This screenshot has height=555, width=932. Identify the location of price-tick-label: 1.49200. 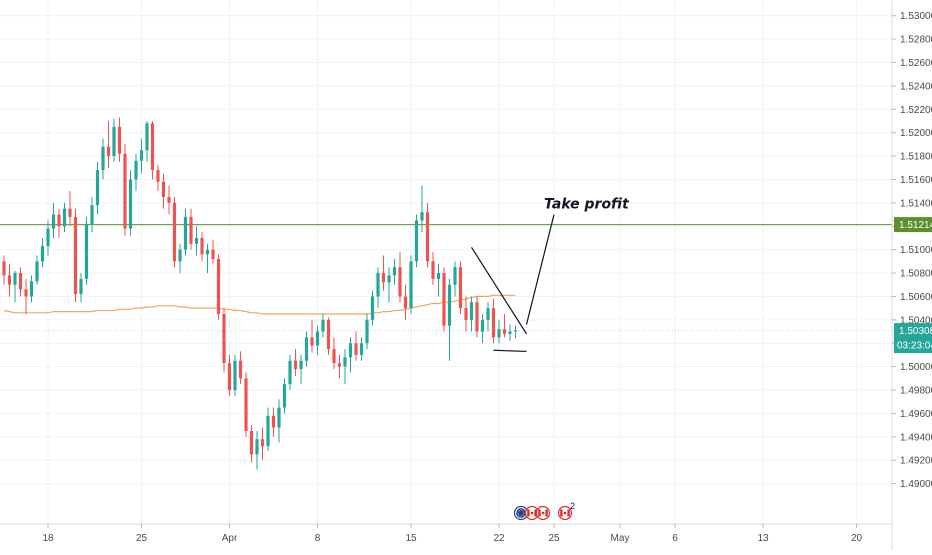
(916, 461).